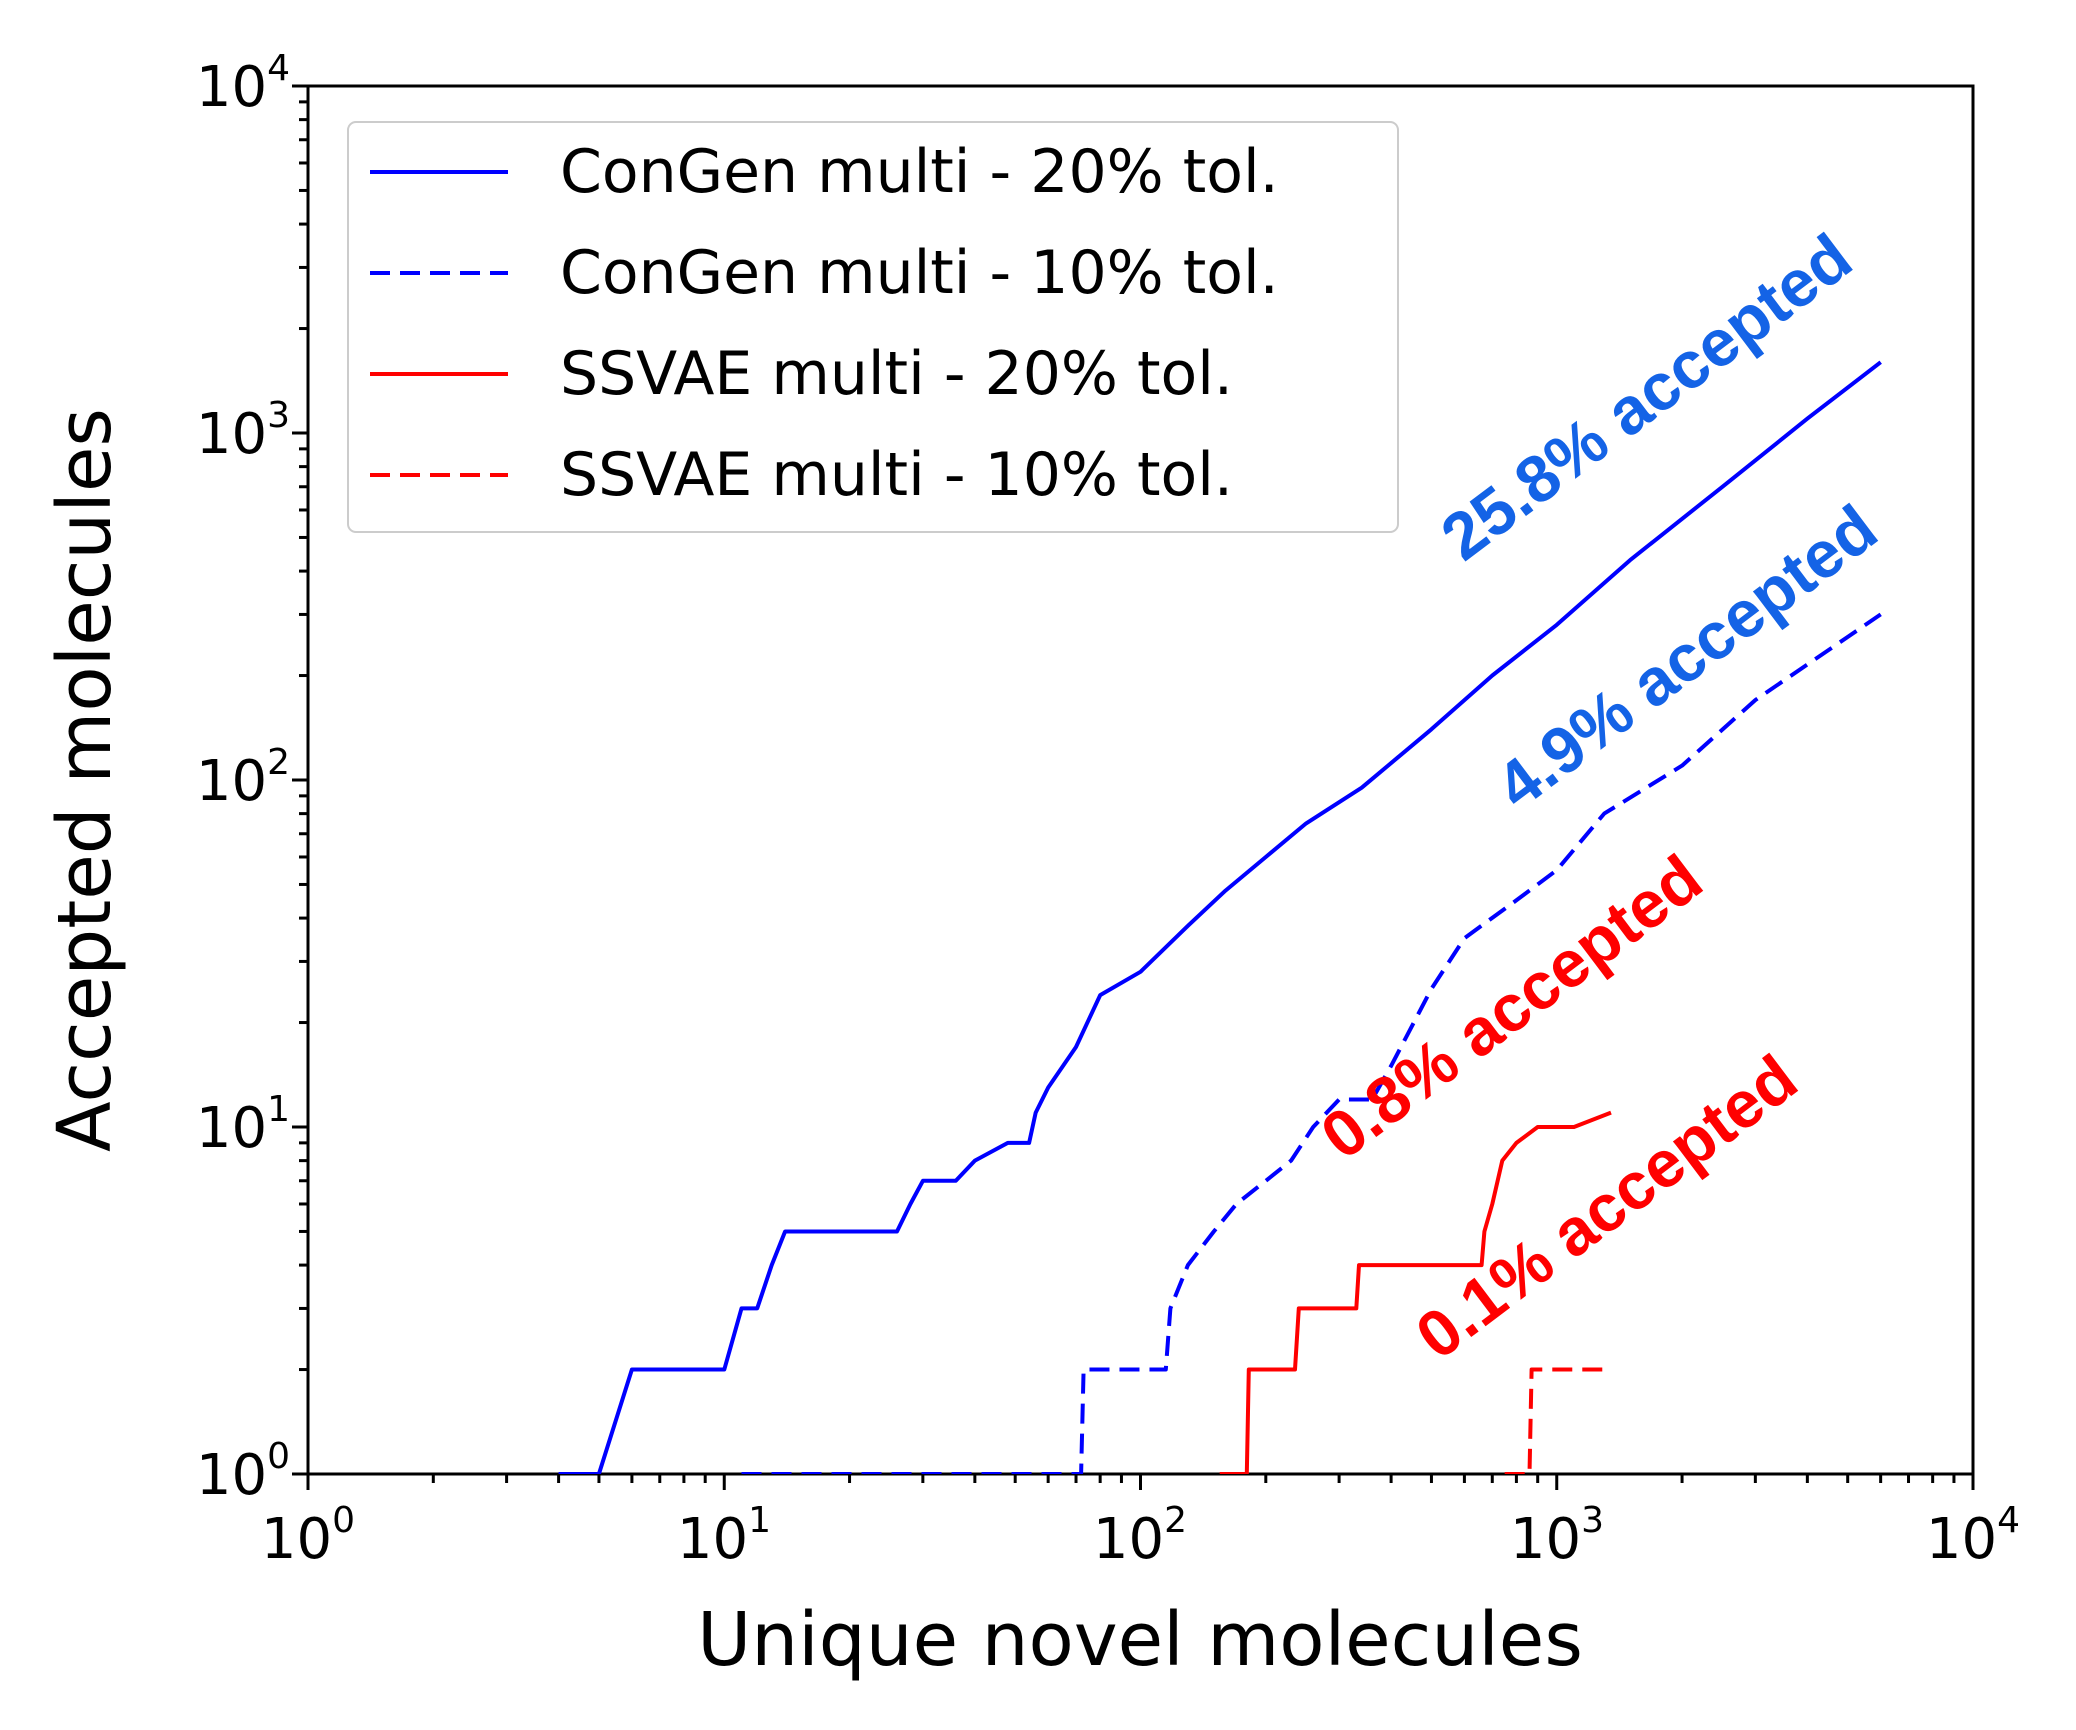 The width and height of the screenshot is (2076, 1730). I want to click on x-tick-label-0: 10⁰, so click(308, 1536).